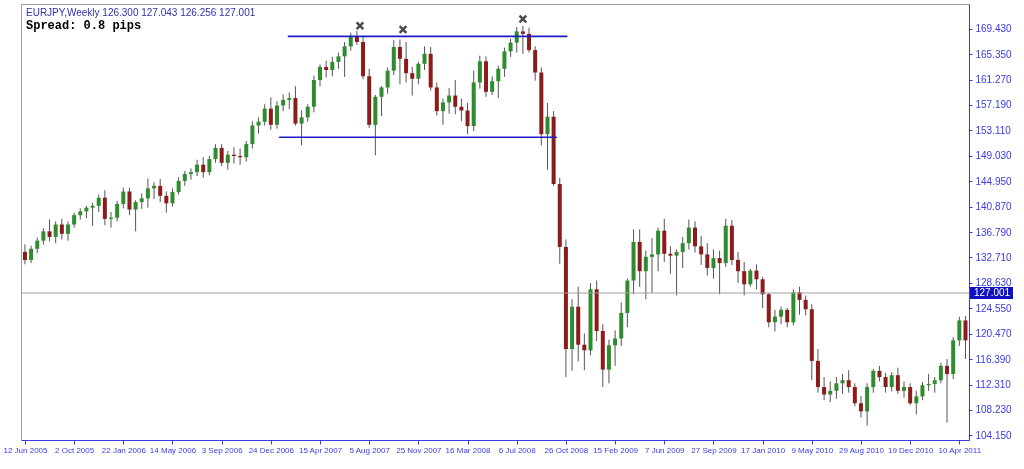 The image size is (1024, 469). Describe the element at coordinates (994, 207) in the screenshot. I see `y-tick-label: 140.870` at that location.